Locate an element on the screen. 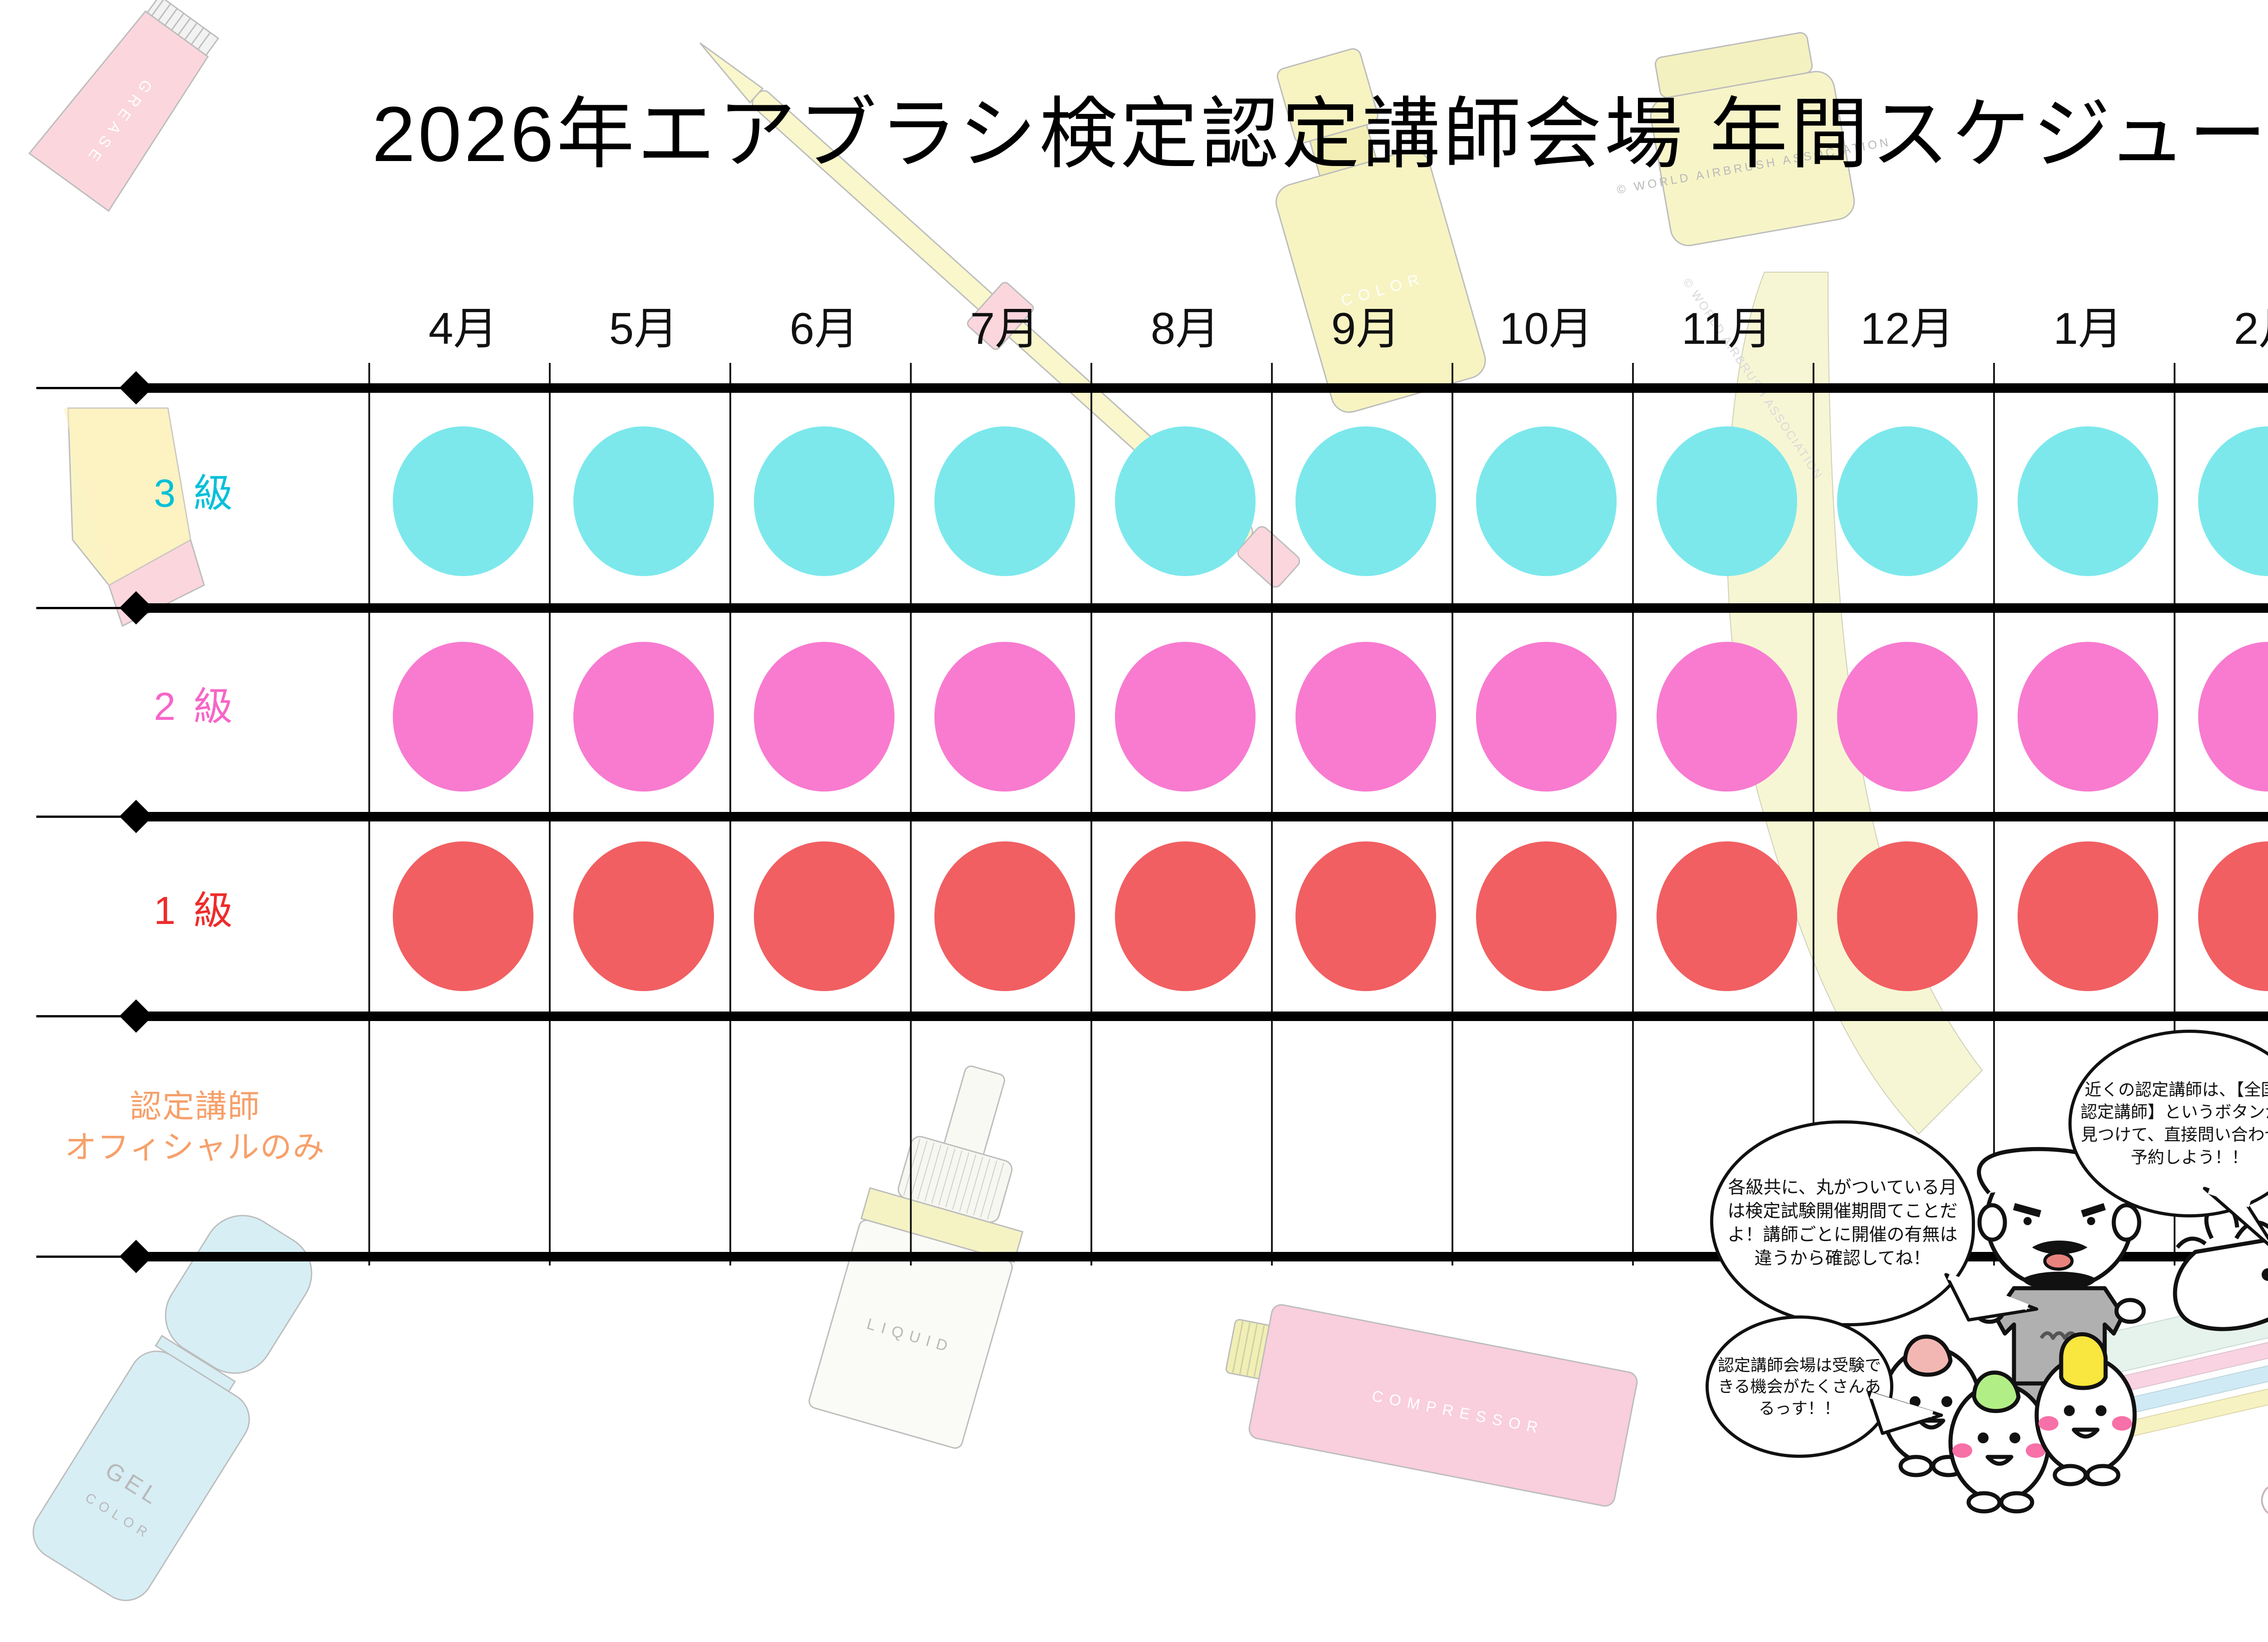 This screenshot has width=2268, height=1642. rule-top is located at coordinates (1152, 388).